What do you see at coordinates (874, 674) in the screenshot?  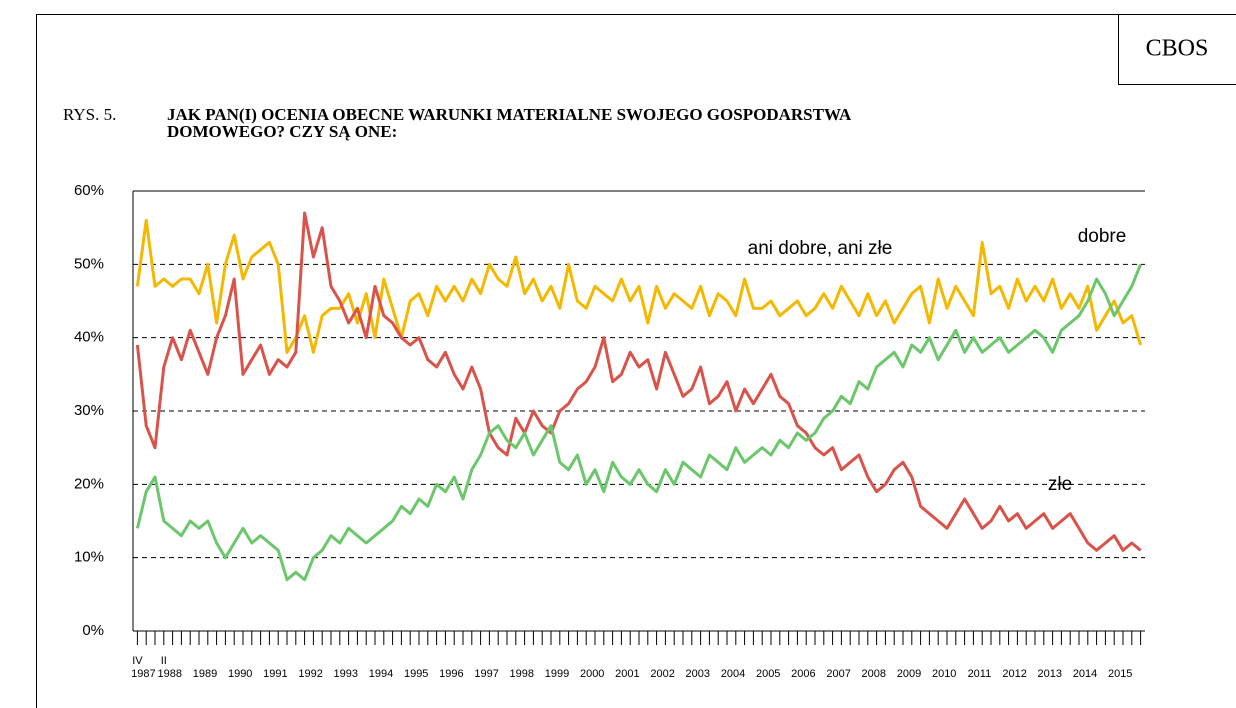 I see `x-tick-label: 2008` at bounding box center [874, 674].